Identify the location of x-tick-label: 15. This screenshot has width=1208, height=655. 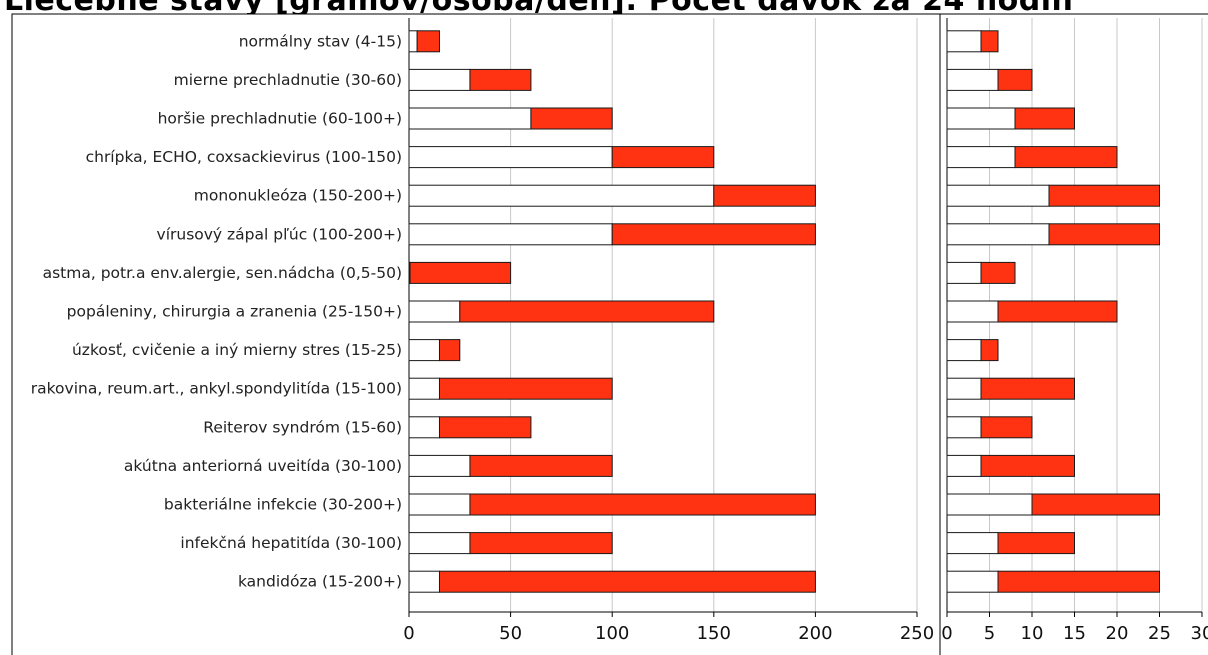
(1074, 633).